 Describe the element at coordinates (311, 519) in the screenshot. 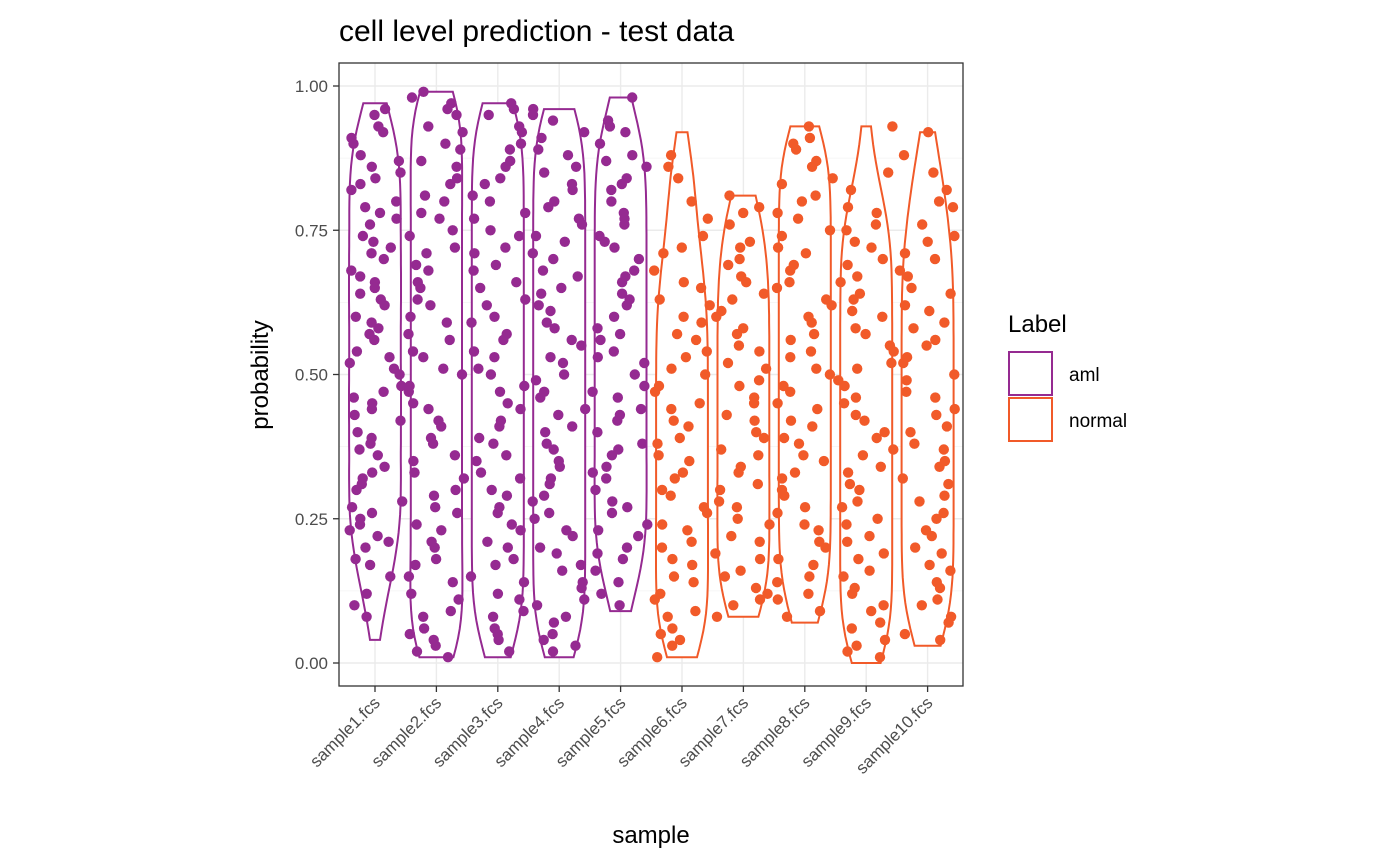

I see `y-tick-label: 0.25` at that location.